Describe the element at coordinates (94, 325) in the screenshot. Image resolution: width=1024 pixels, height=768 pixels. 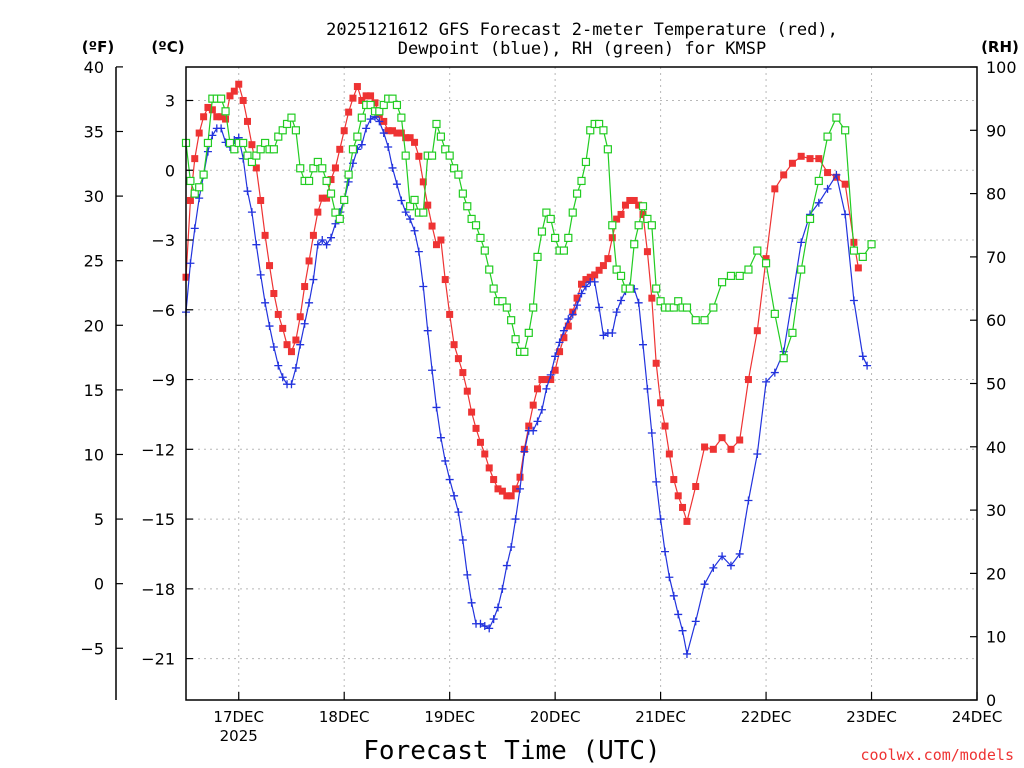
I see `fahrenheit-tick-label: 20` at that location.